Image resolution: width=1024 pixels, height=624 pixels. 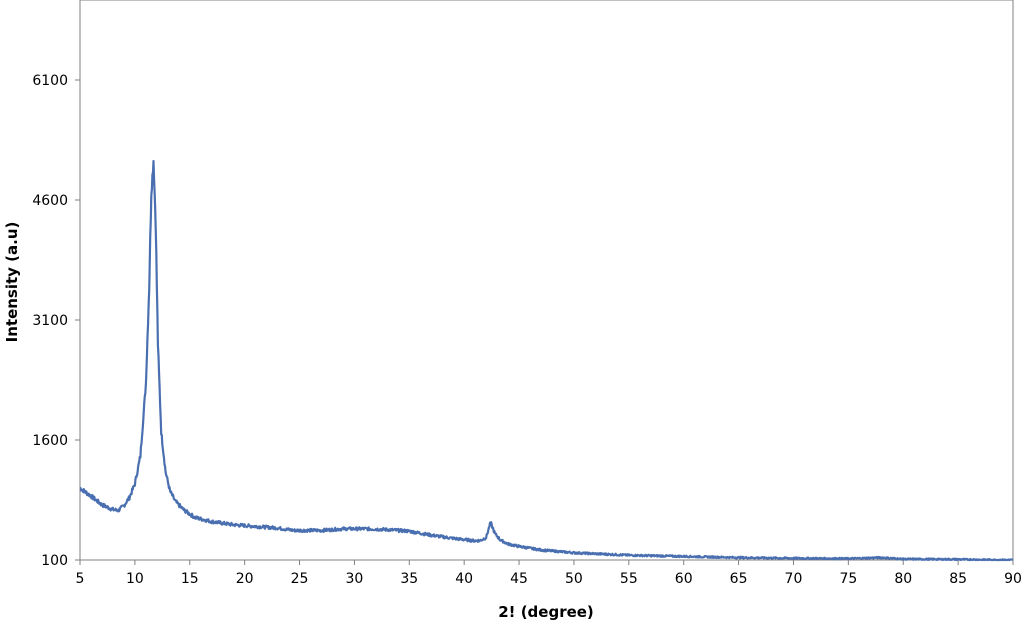 I want to click on x-tick-label: 45, so click(x=519, y=579).